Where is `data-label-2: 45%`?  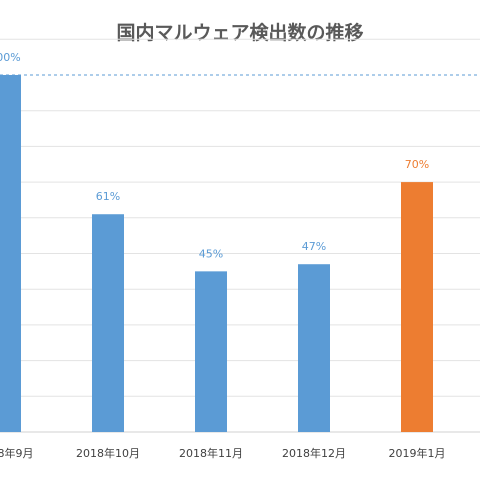 data-label-2: 45% is located at coordinates (211, 253).